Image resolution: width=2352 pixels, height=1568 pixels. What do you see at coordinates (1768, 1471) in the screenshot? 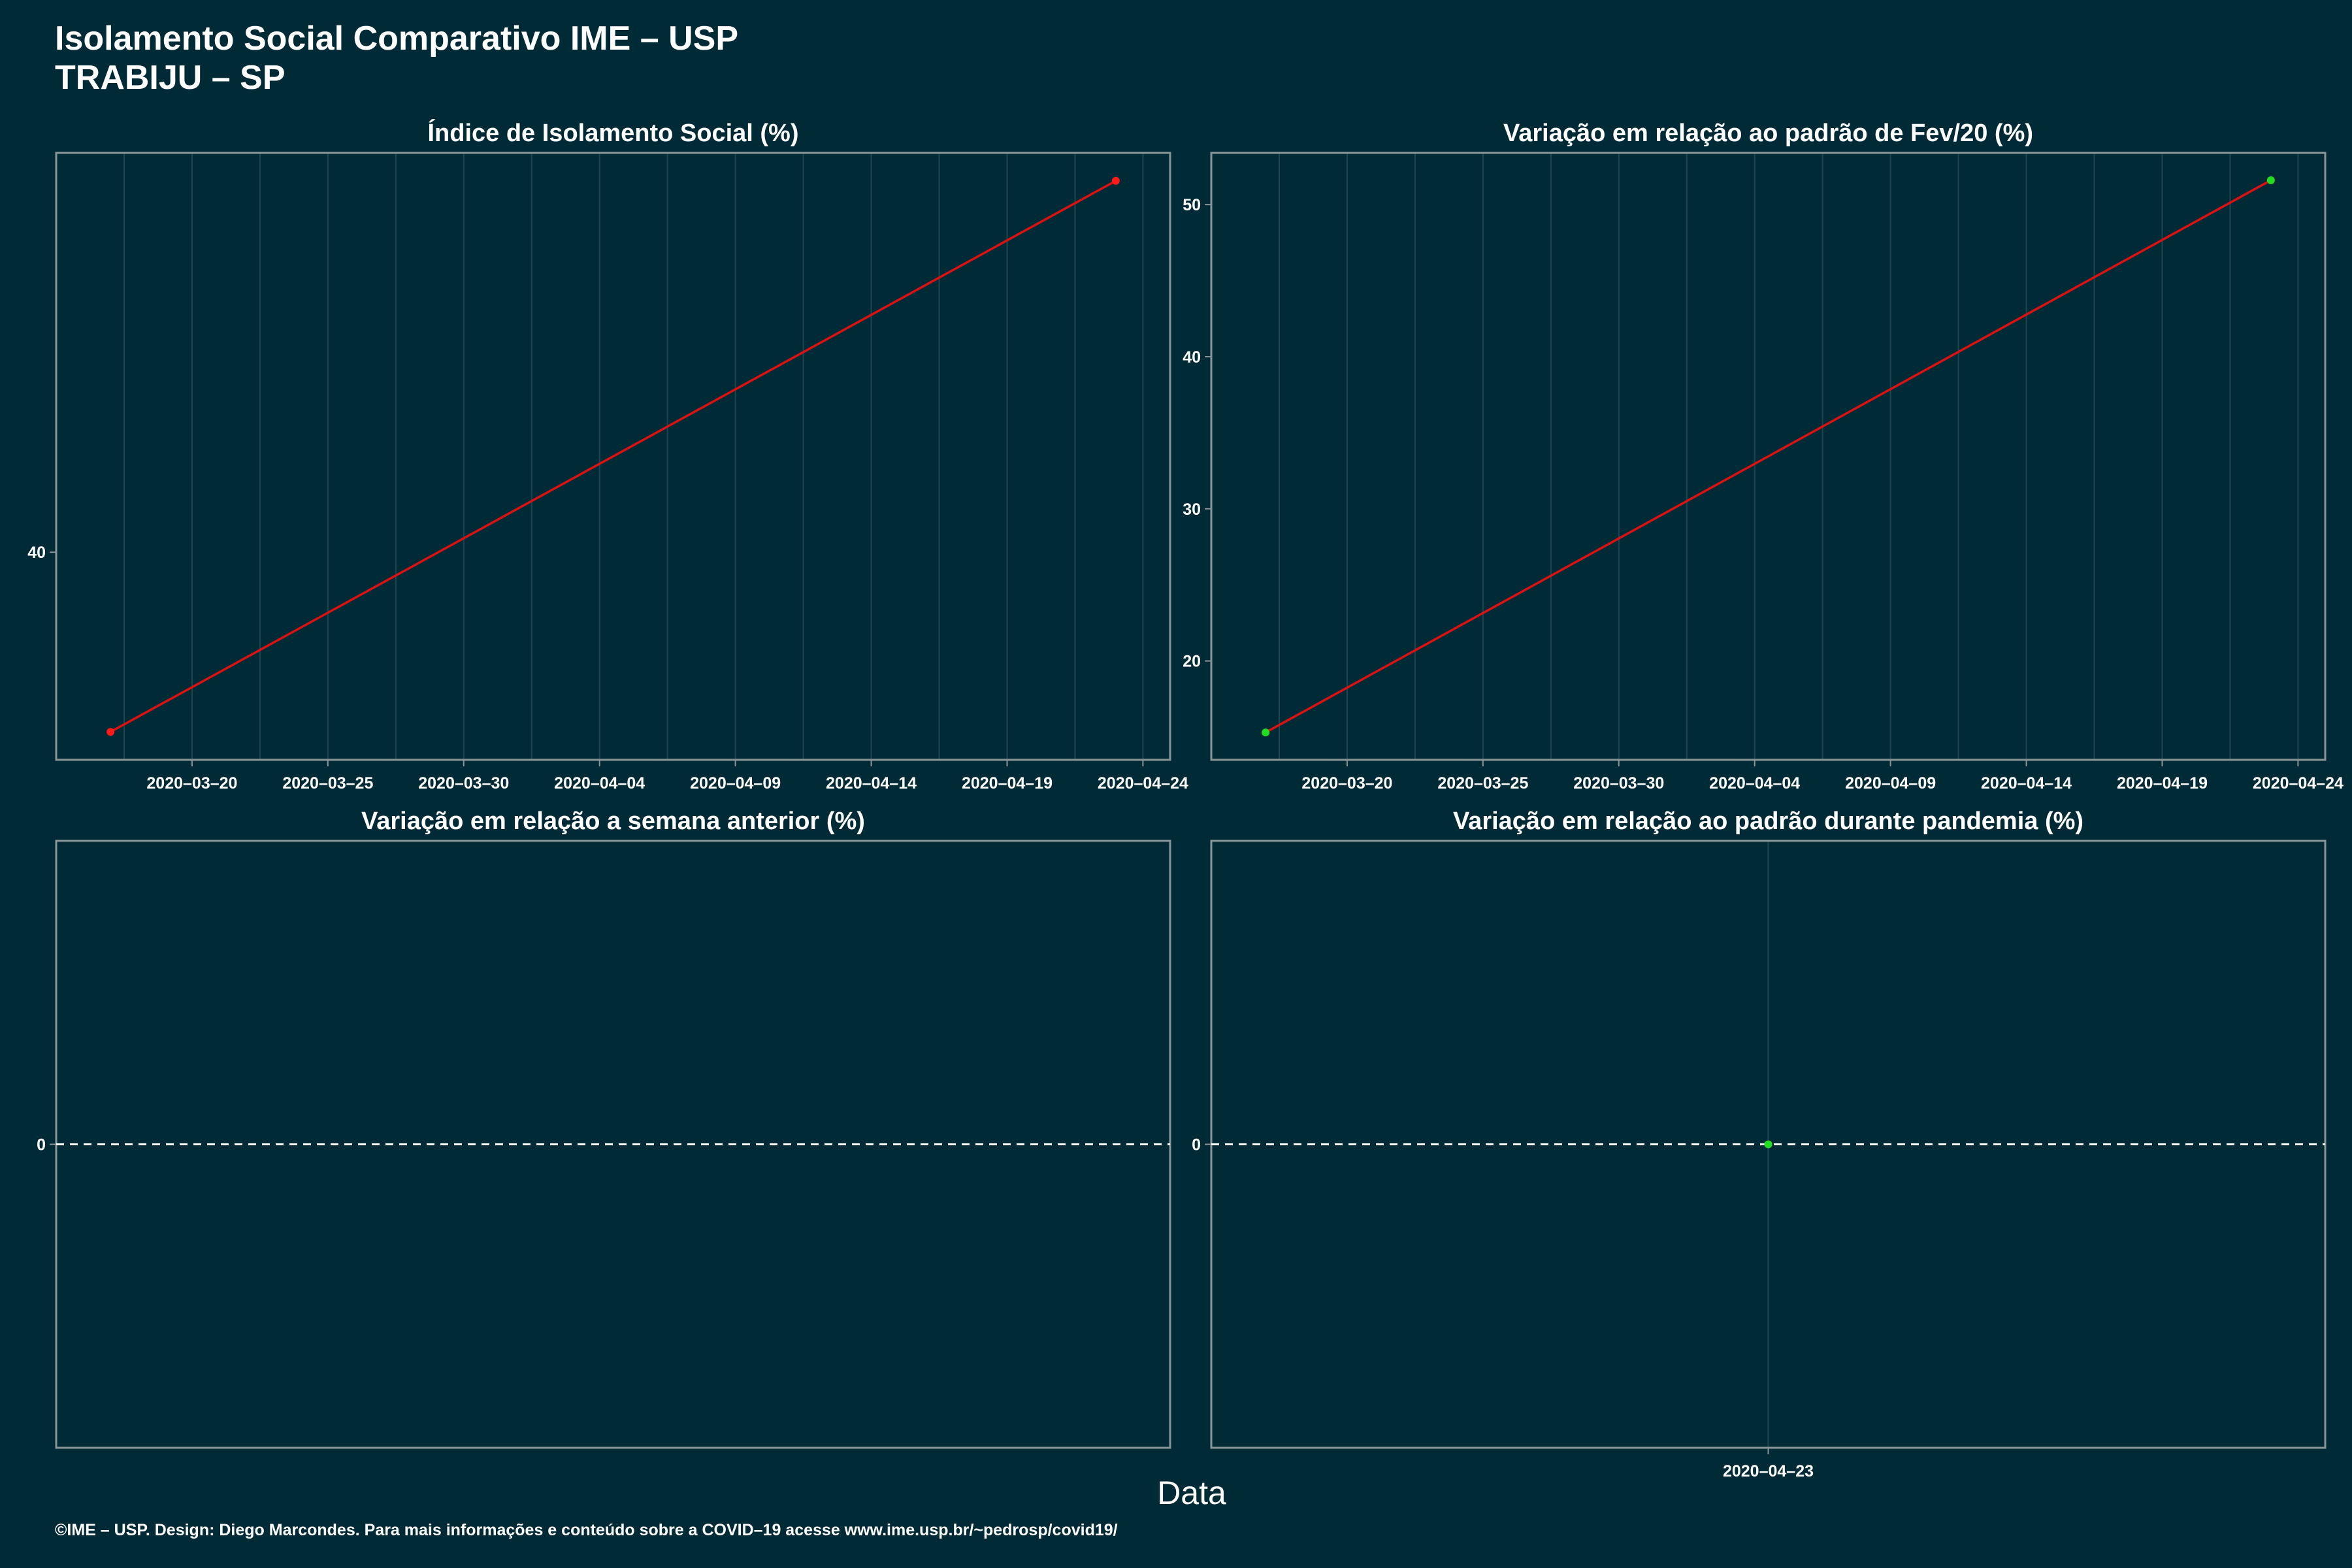
I see `x-tick-label: 2020–04–23` at bounding box center [1768, 1471].